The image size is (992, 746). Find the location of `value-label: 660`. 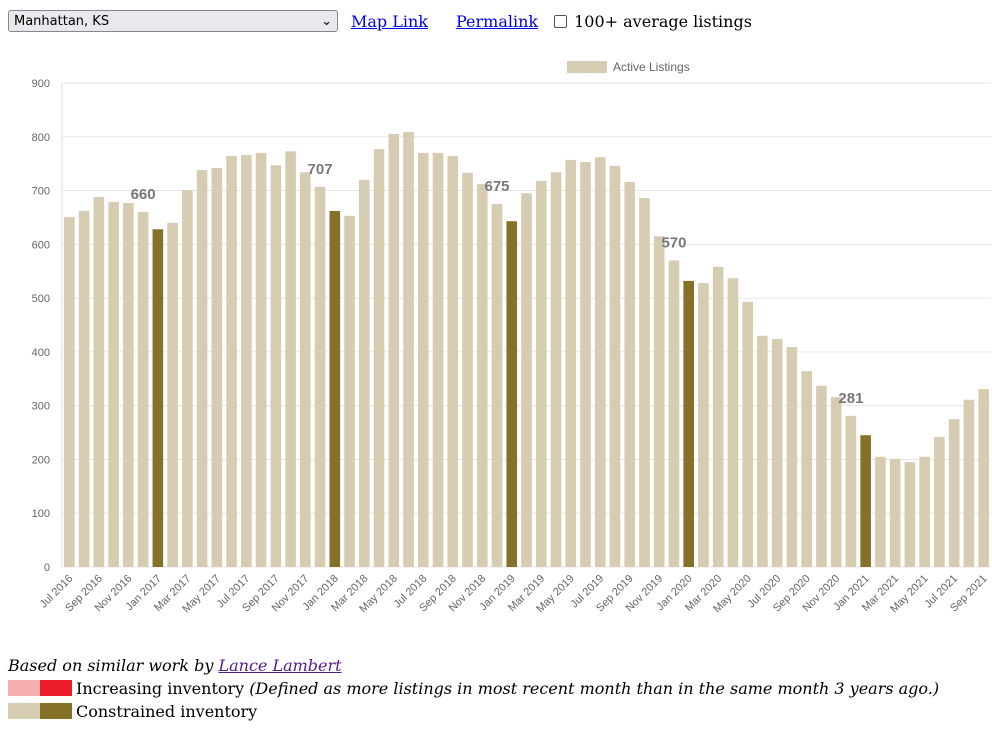

value-label: 660 is located at coordinates (143, 194).